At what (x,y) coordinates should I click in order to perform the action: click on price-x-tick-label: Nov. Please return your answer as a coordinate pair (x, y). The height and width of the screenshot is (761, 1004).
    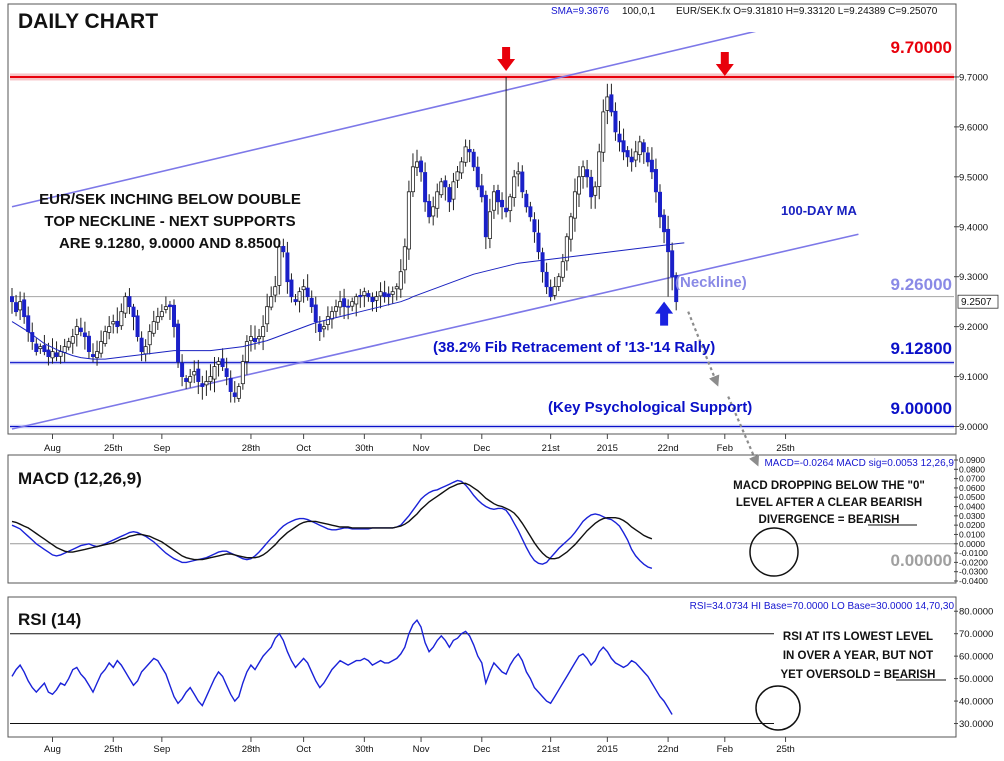
    Looking at the image, I should click on (421, 448).